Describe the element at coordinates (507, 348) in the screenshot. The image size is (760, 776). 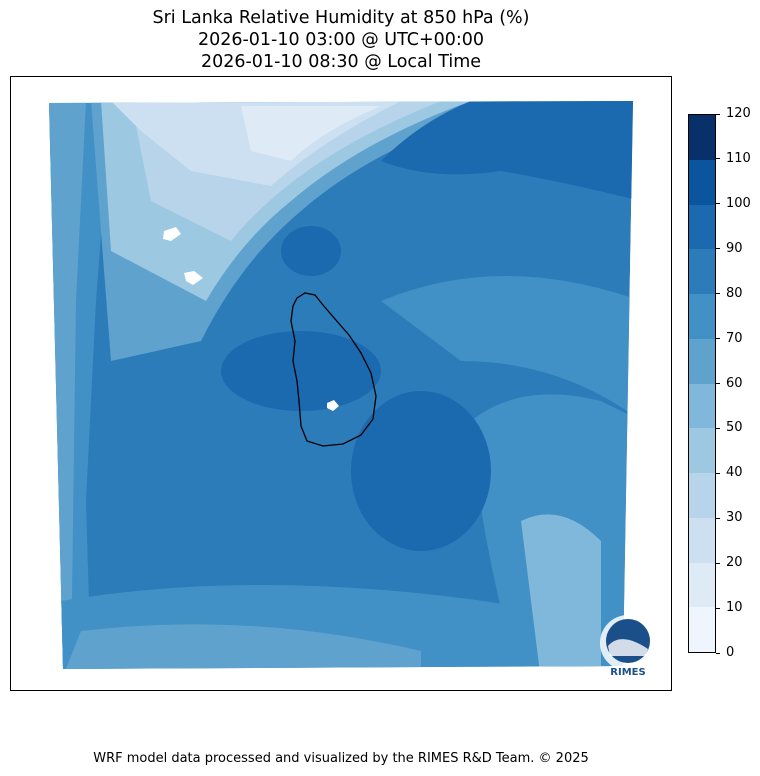
I see `field-ne-band` at that location.